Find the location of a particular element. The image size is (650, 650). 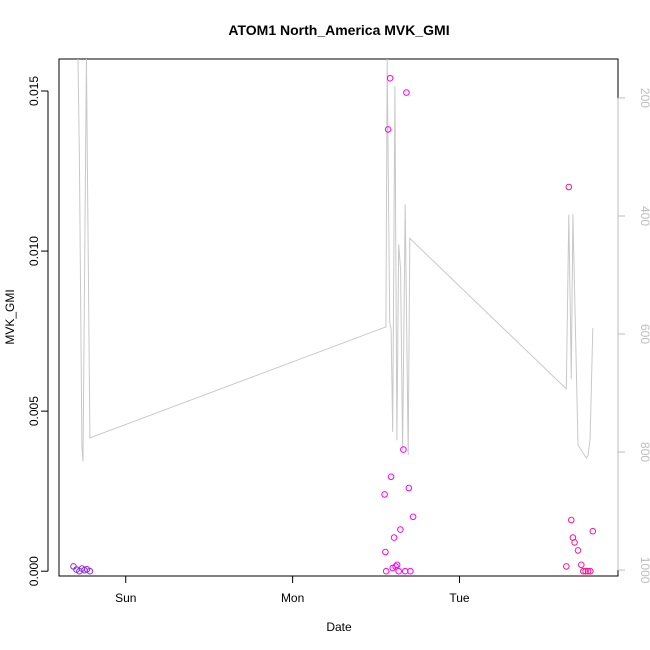

x-tick-label: Mon is located at coordinates (292, 598).